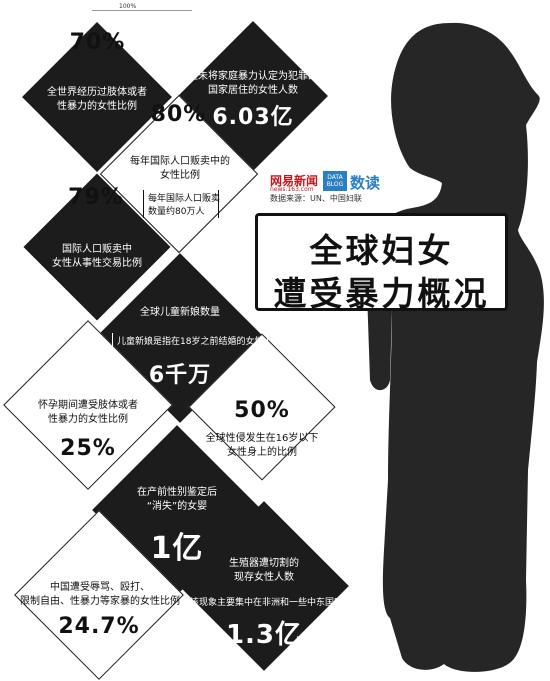  What do you see at coordinates (180, 161) in the screenshot?
I see `stat-label: 每年国际人口贩卖中的` at bounding box center [180, 161].